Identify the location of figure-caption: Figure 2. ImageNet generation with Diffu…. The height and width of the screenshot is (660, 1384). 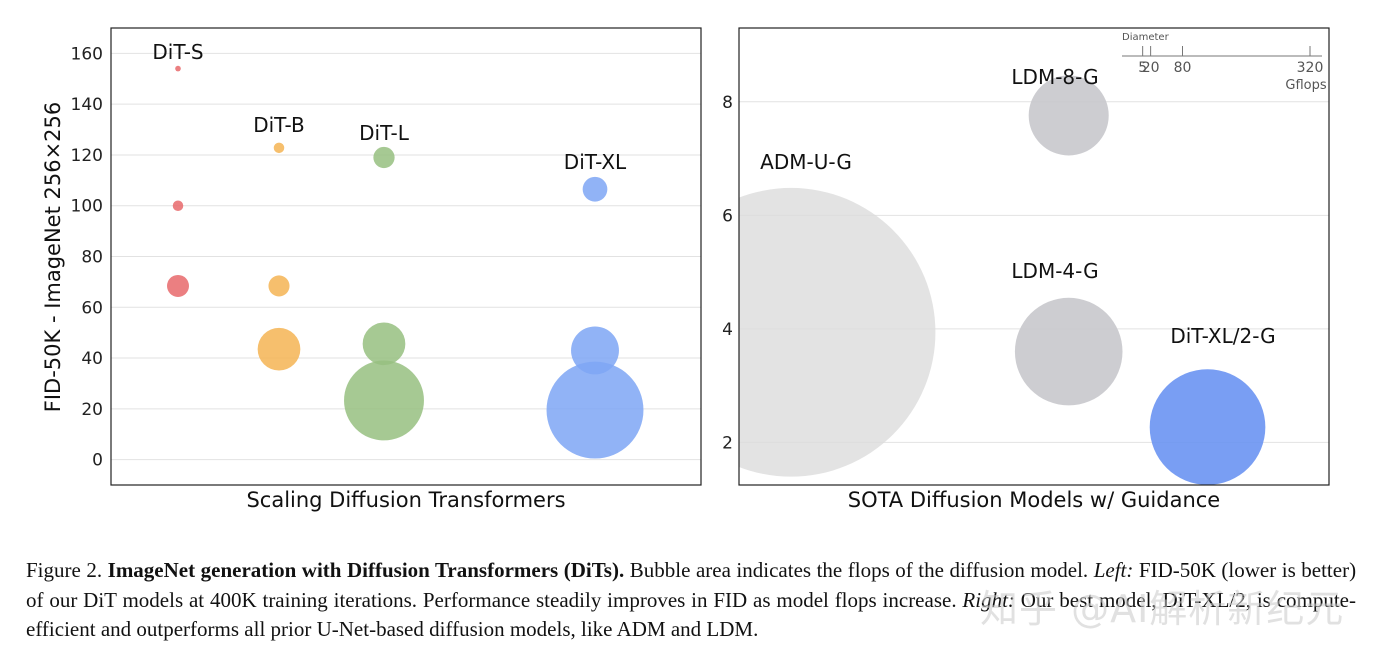
(691, 600).